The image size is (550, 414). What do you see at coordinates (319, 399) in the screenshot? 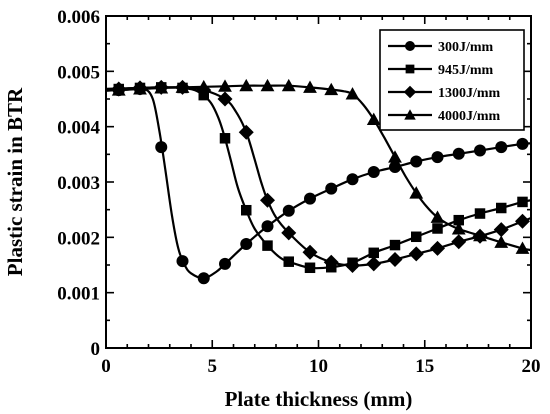
I see `x-axis-label: Plate thickness (mm)` at bounding box center [319, 399].